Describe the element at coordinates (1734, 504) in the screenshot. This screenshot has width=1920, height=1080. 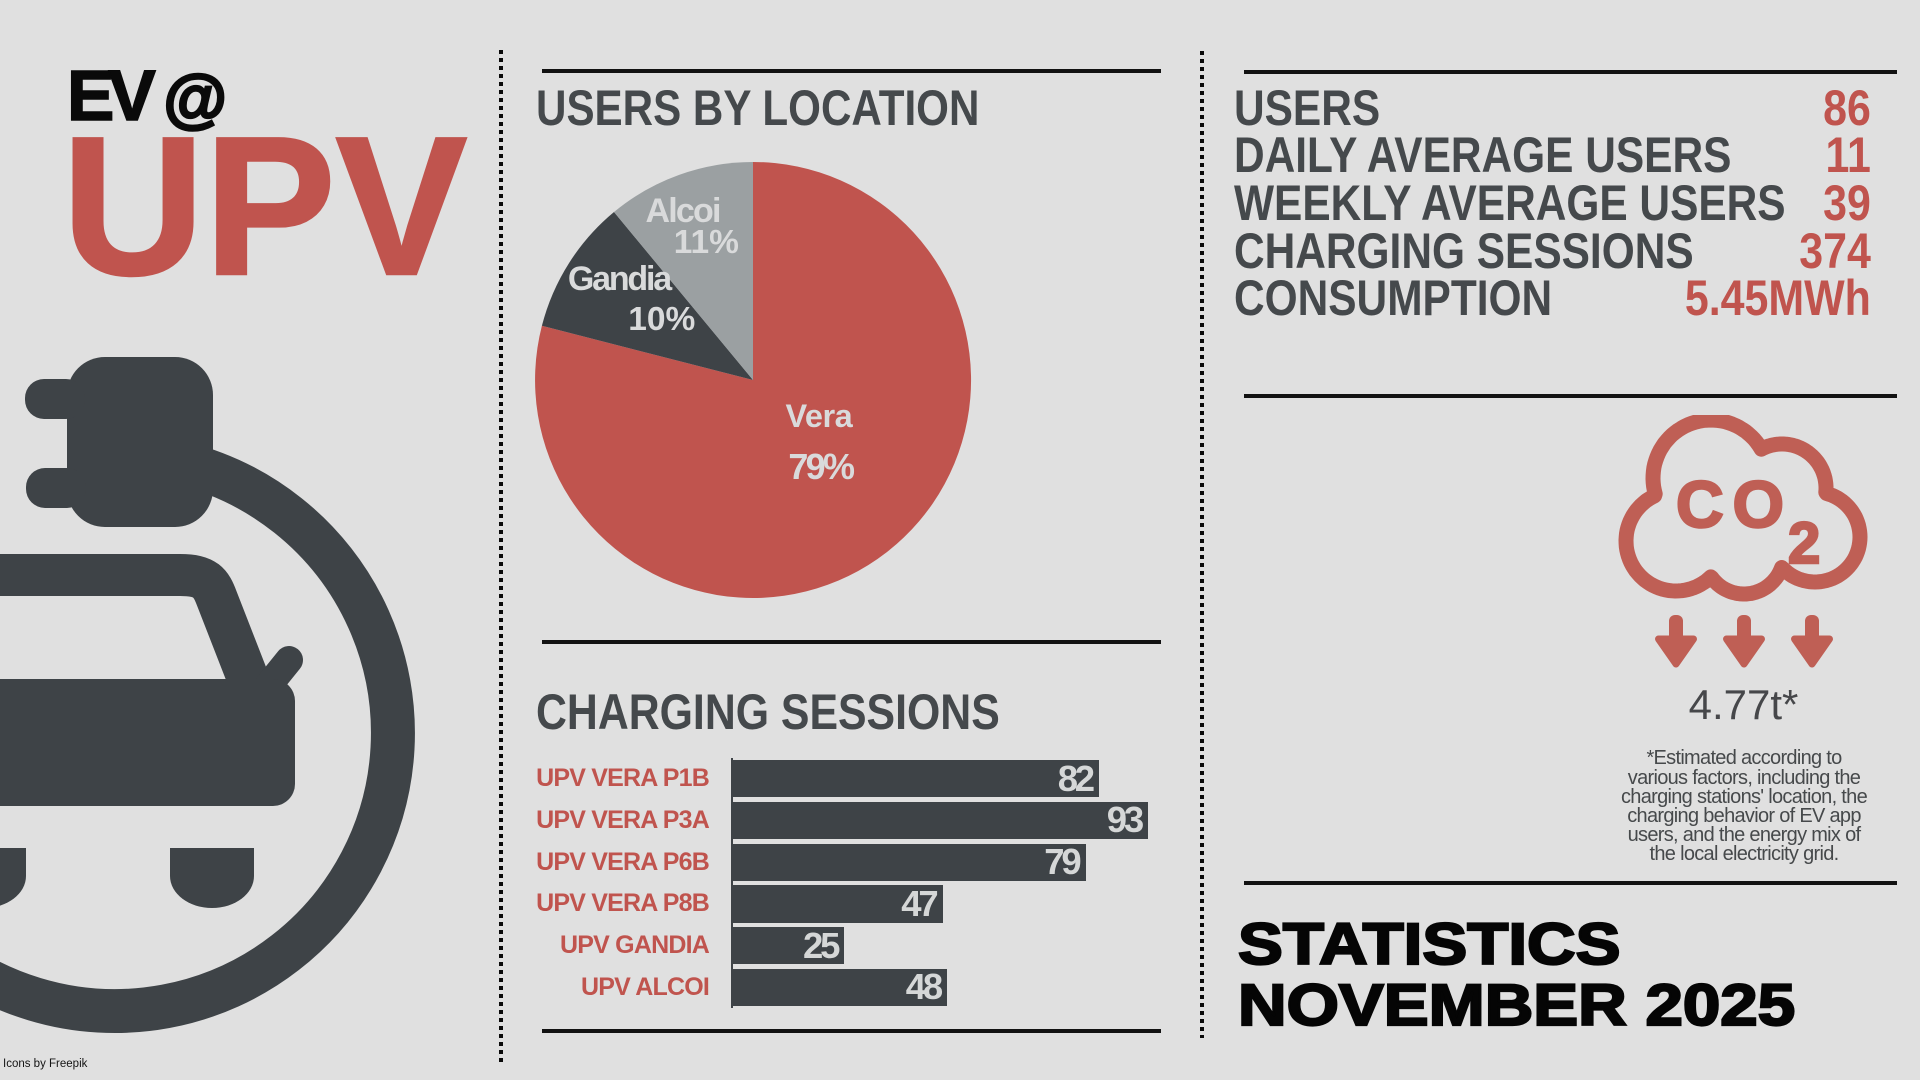
I see `svg-text: CO` at that location.